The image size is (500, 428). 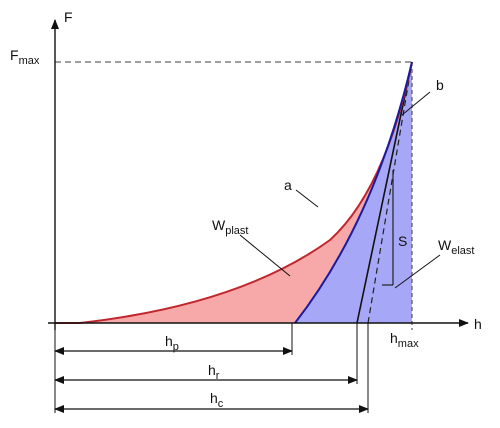 What do you see at coordinates (445, 245) in the screenshot?
I see `welast-label-main: W` at bounding box center [445, 245].